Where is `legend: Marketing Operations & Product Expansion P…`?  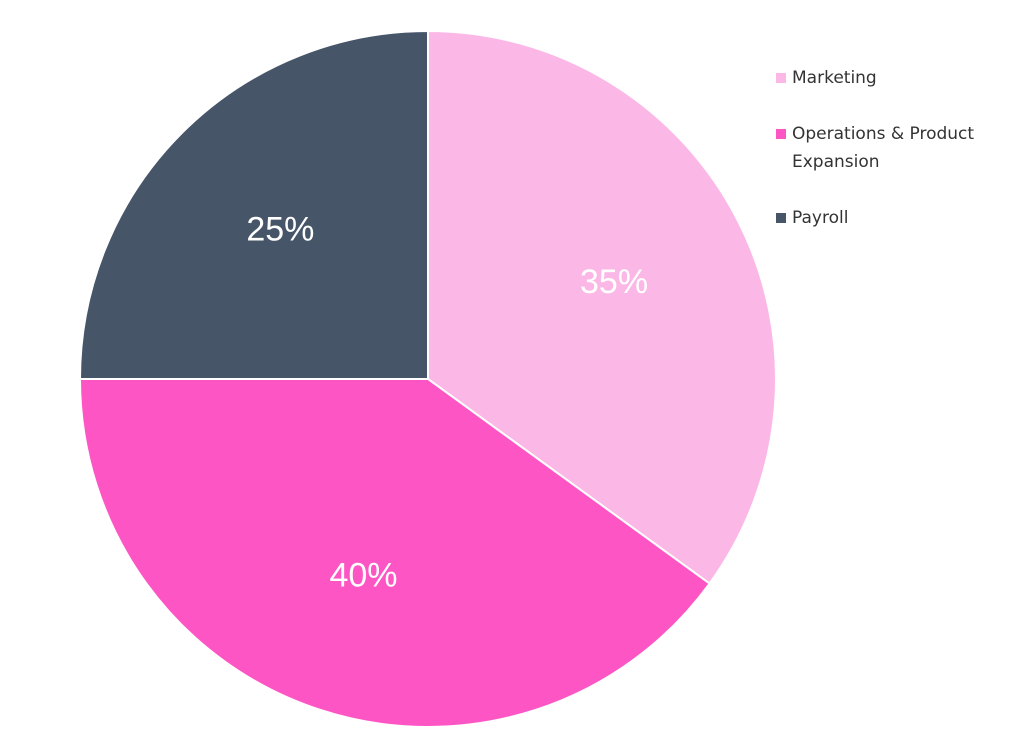
legend: Marketing Operations & Product Expansion P… is located at coordinates (888, 162).